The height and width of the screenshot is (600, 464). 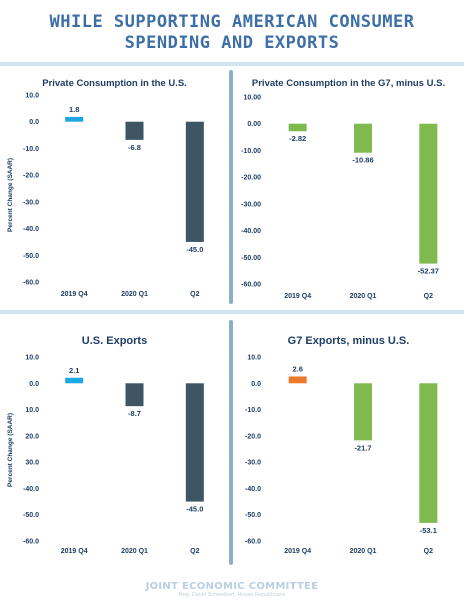 I want to click on page-title-line1: WHILE SUPPORTING AMERICAN CONSUMER, so click(x=232, y=22).